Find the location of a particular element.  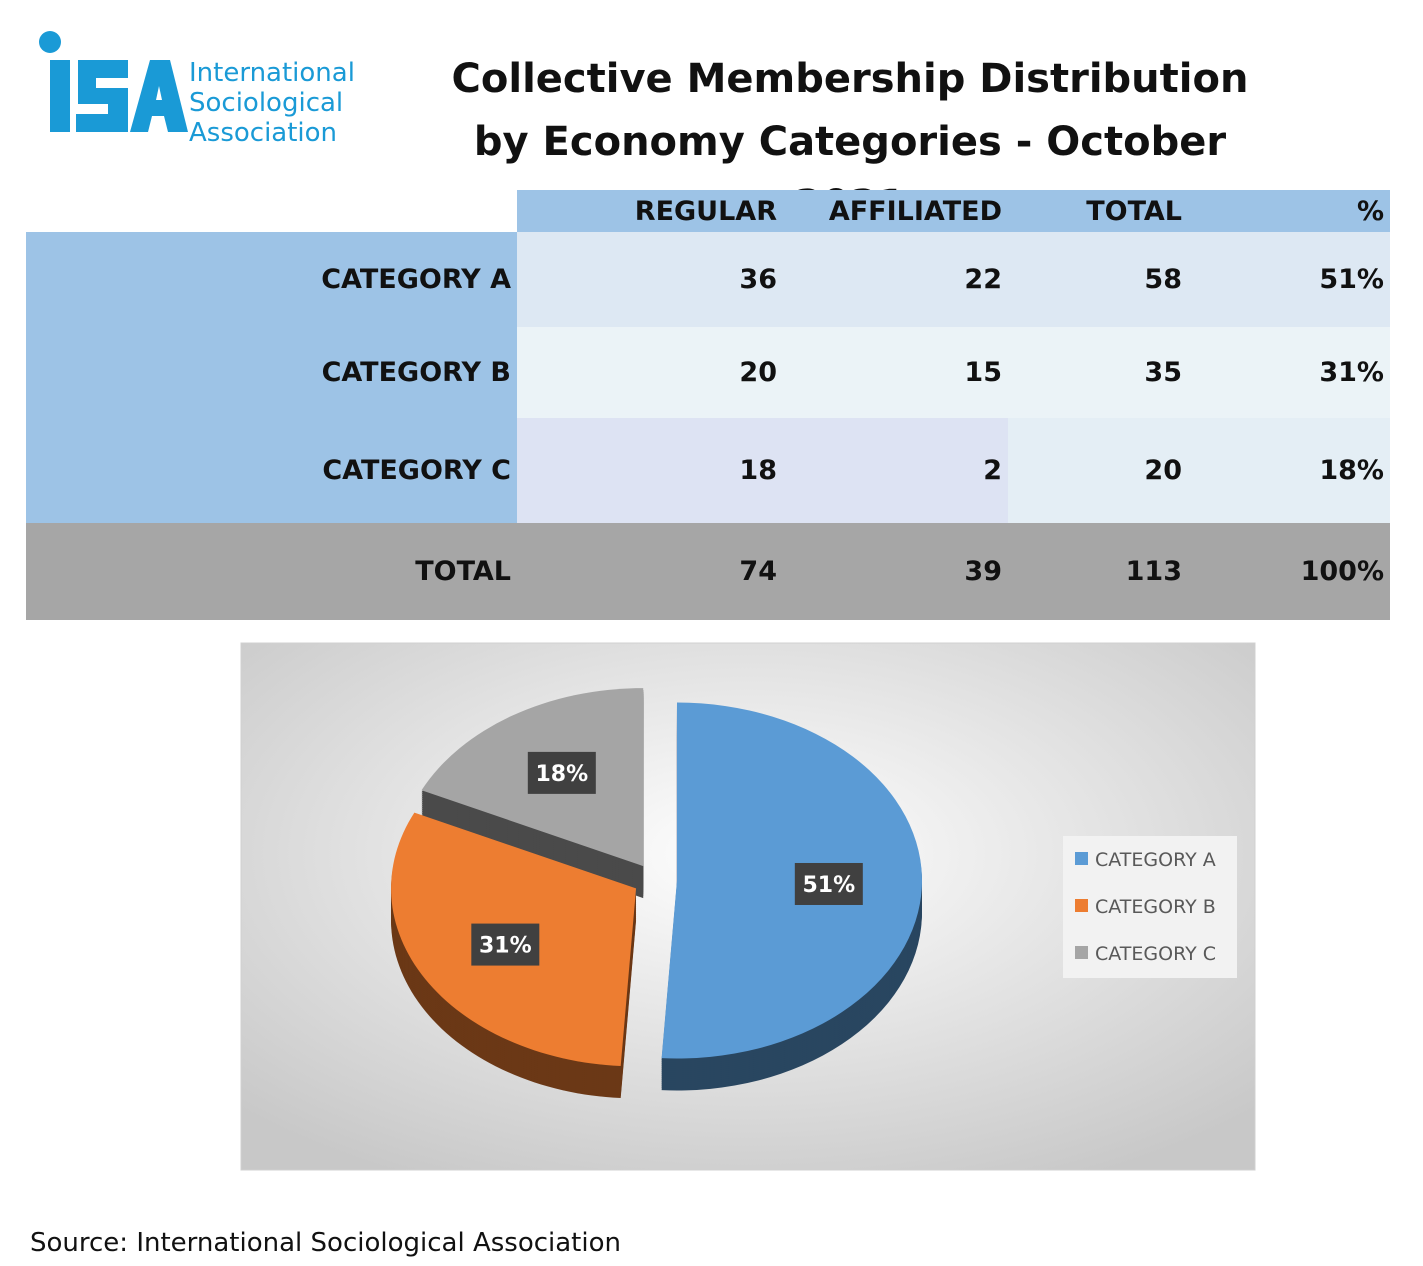

data-label: 18% is located at coordinates (561, 774).